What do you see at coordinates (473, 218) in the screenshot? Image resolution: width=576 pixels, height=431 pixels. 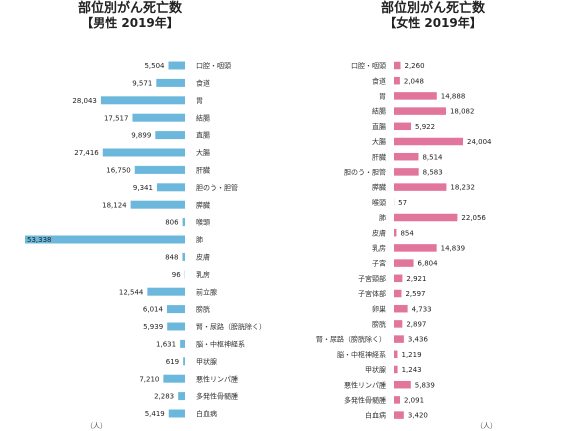 I see `female-value-label: 22,056` at bounding box center [473, 218].